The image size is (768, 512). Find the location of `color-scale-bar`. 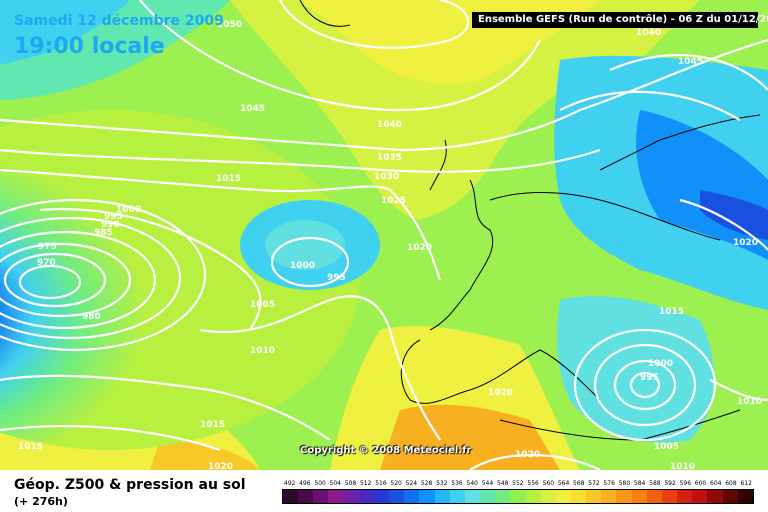

color-scale-bar is located at coordinates (518, 496).